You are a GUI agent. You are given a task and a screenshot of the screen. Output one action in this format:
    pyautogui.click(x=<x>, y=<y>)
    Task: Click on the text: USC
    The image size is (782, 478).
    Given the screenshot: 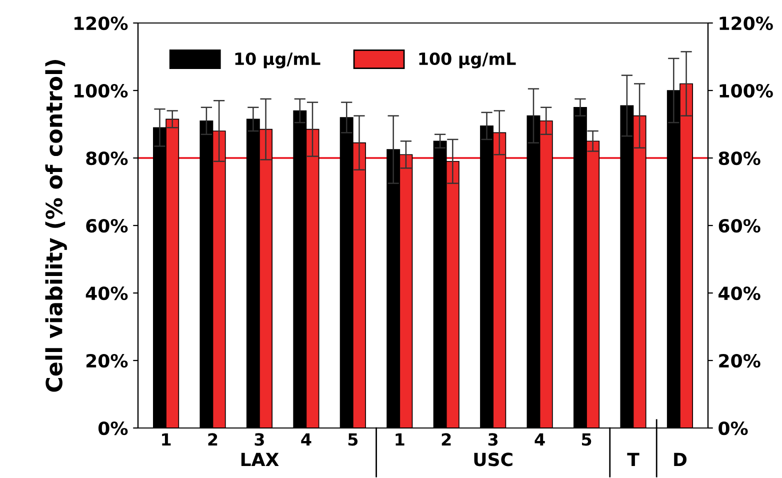 What is the action you would take?
    pyautogui.click(x=493, y=459)
    